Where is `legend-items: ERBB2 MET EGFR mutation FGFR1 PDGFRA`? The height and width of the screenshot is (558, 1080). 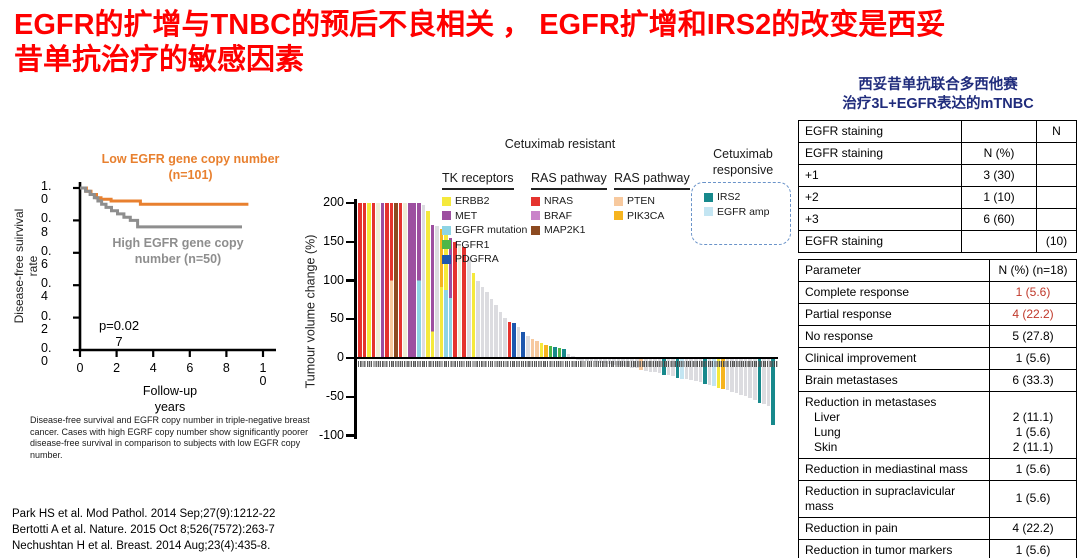
legend-items: ERBB2 MET EGFR mutation FGFR1 PDGFRA is located at coordinates (484, 230).